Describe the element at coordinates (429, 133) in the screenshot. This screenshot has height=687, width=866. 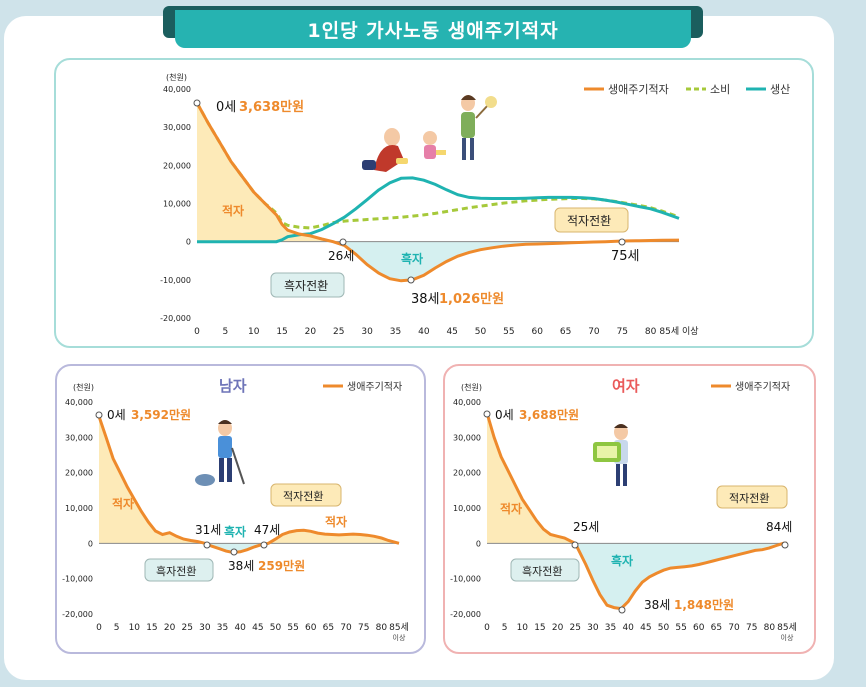
I see `family-housework-illustration` at that location.